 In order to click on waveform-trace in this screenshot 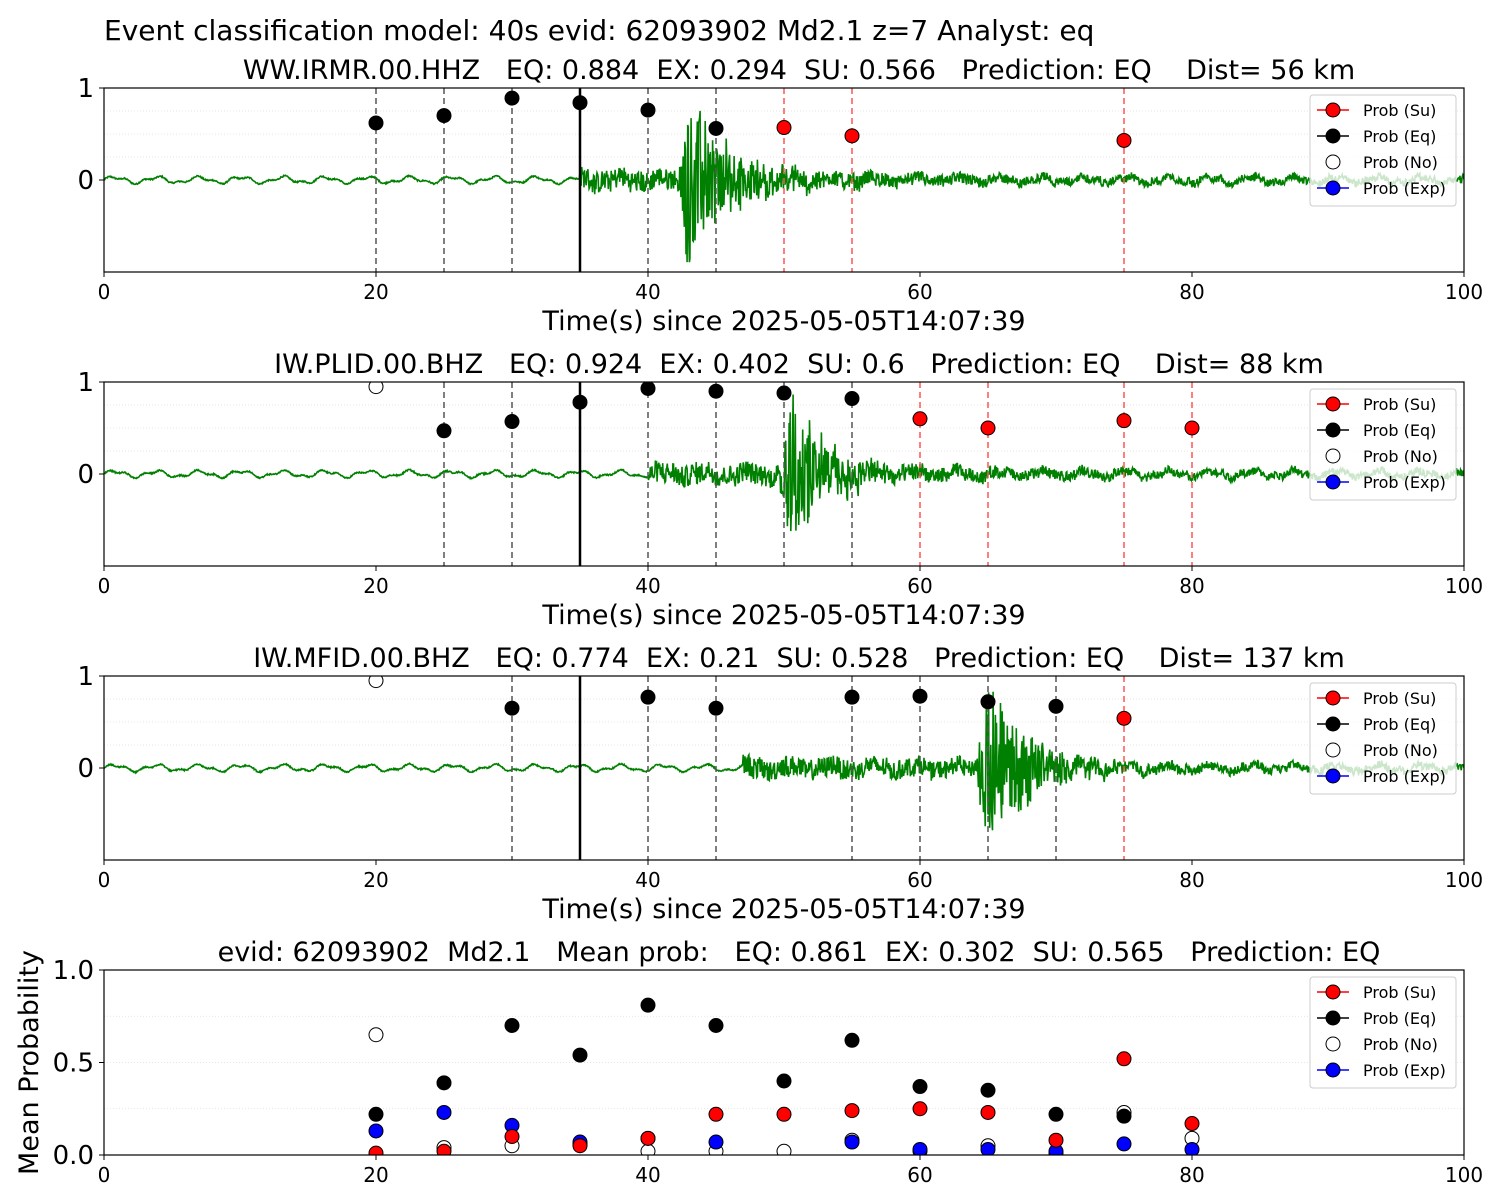, I will do `click(784, 761)`.